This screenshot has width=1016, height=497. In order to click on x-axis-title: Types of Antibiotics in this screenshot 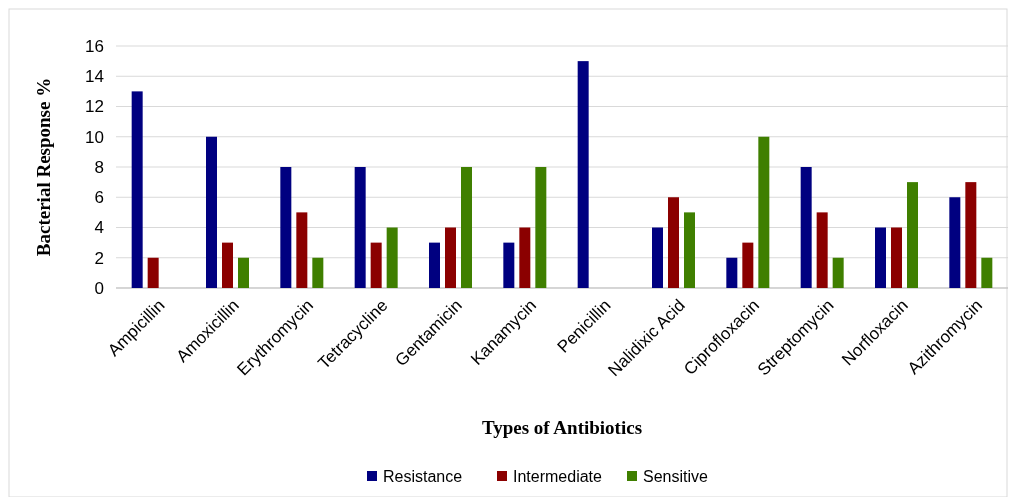, I will do `click(562, 427)`.